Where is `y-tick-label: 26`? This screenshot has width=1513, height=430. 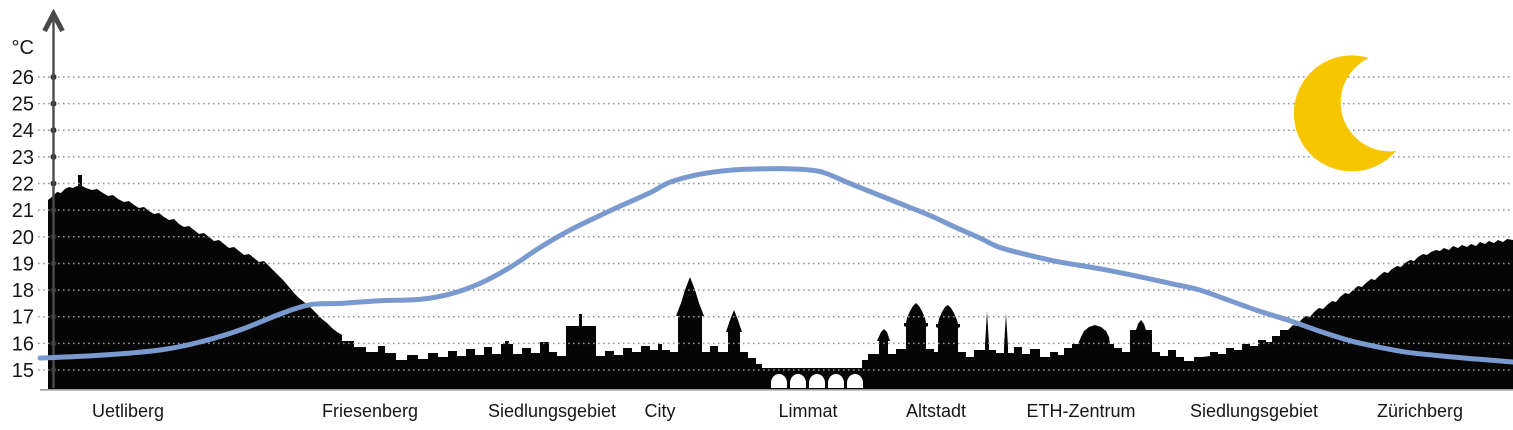
y-tick-label: 26 is located at coordinates (23, 78).